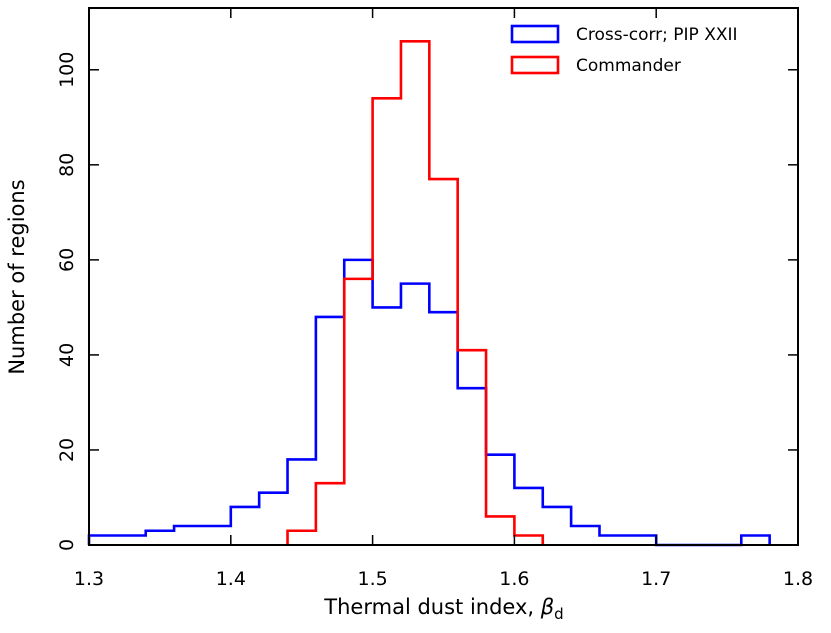 The height and width of the screenshot is (633, 831). I want to click on y-tick-label: 80, so click(67, 165).